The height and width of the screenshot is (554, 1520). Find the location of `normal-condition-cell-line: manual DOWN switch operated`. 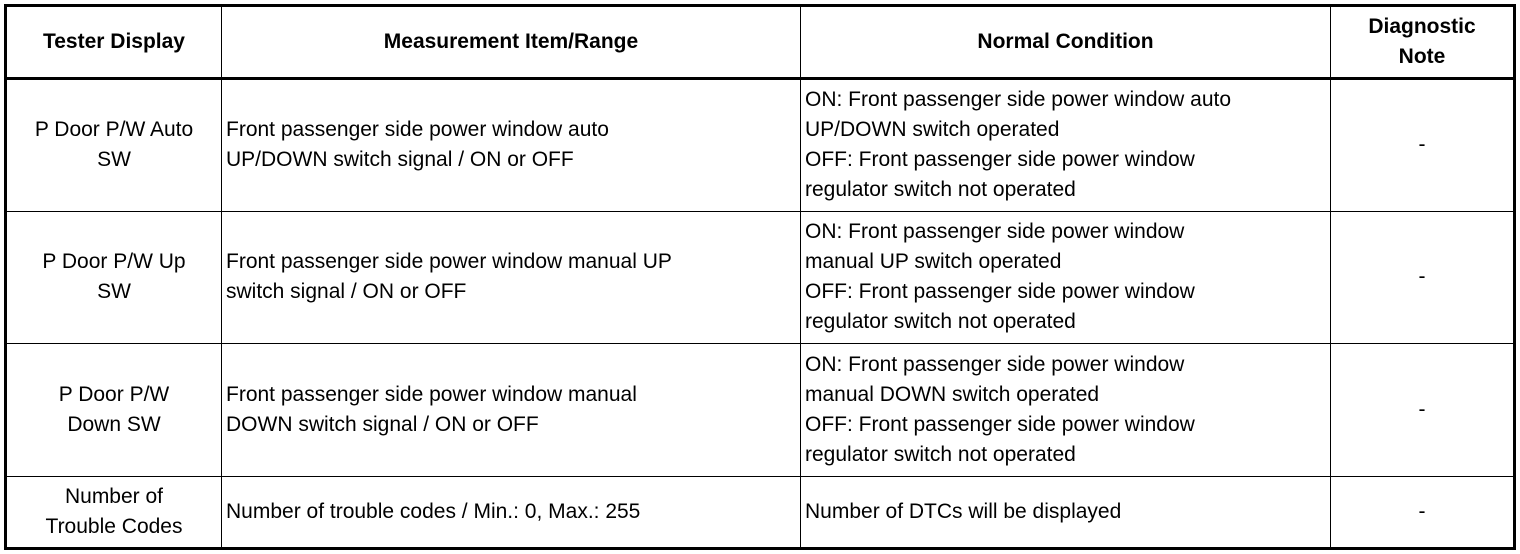

normal-condition-cell-line: manual DOWN switch operated is located at coordinates (952, 394).